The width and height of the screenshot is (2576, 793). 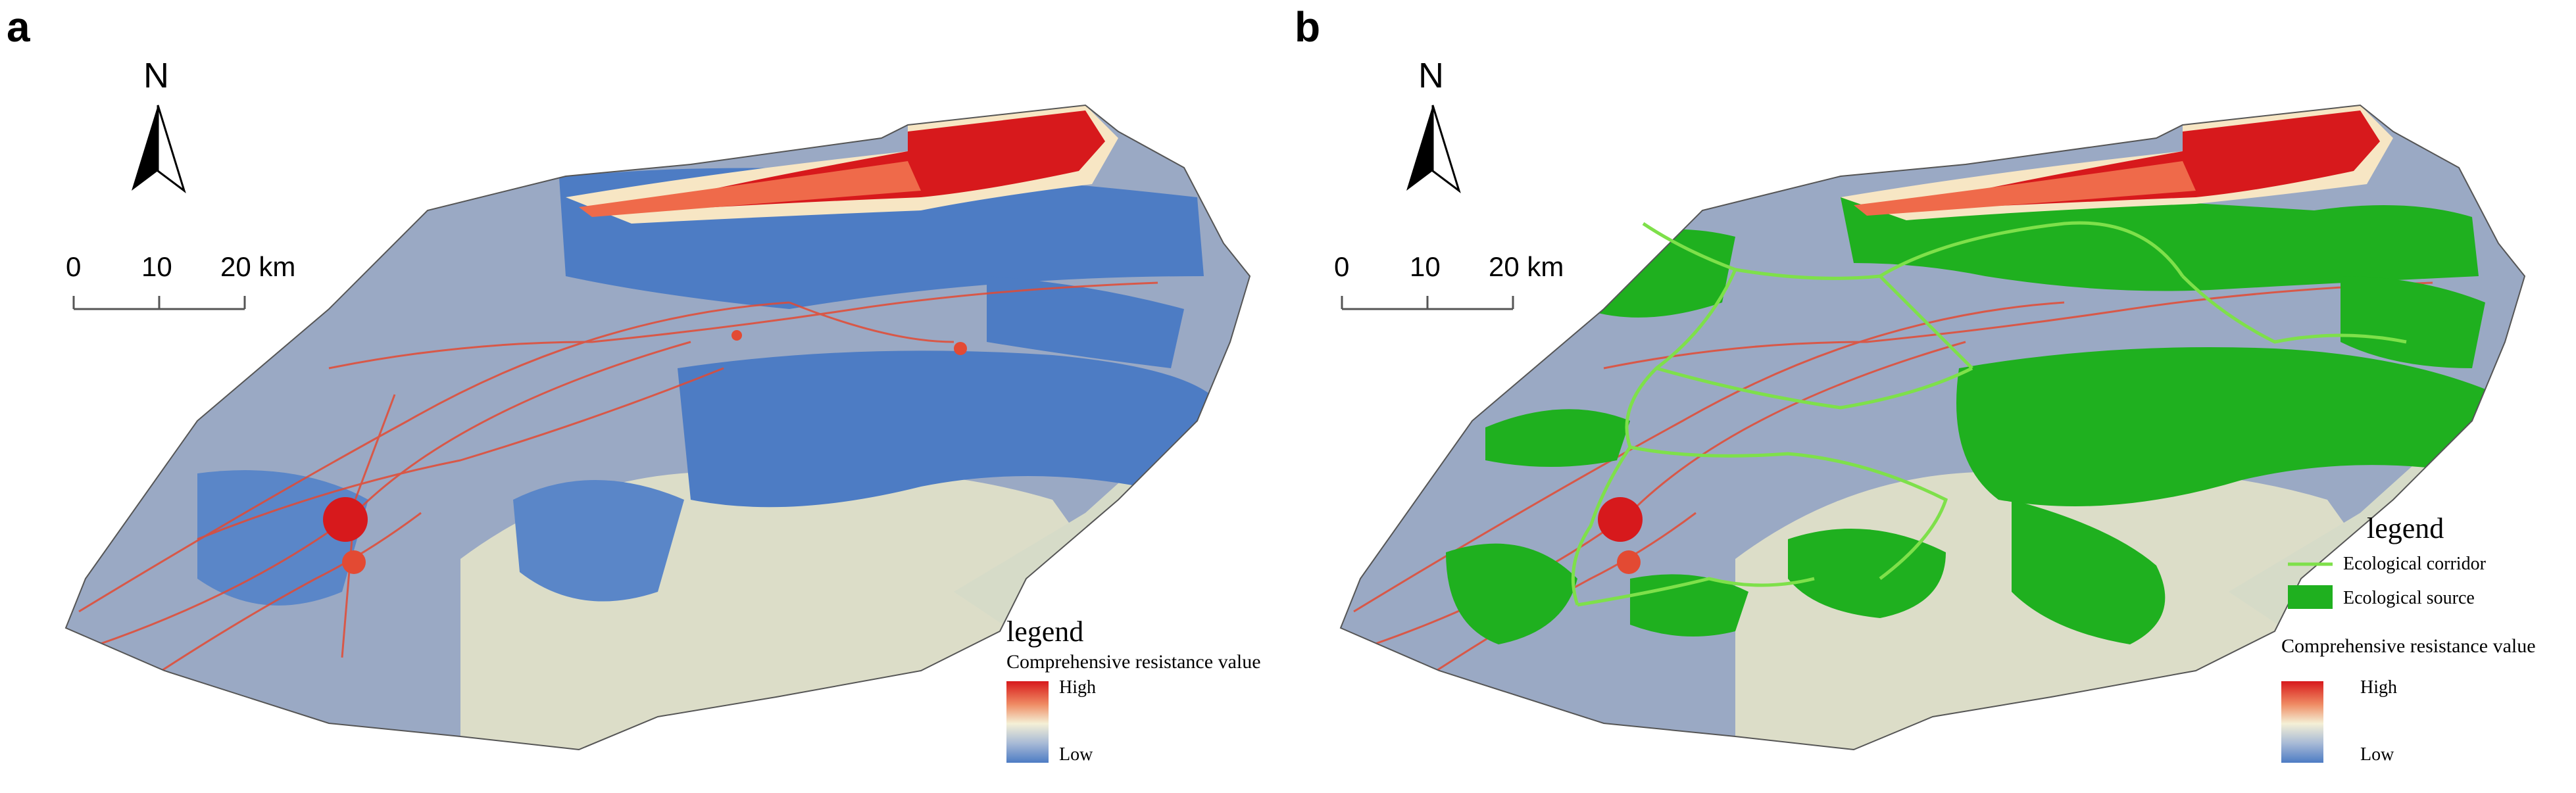 What do you see at coordinates (18, 27) in the screenshot?
I see `panel-letter: a` at bounding box center [18, 27].